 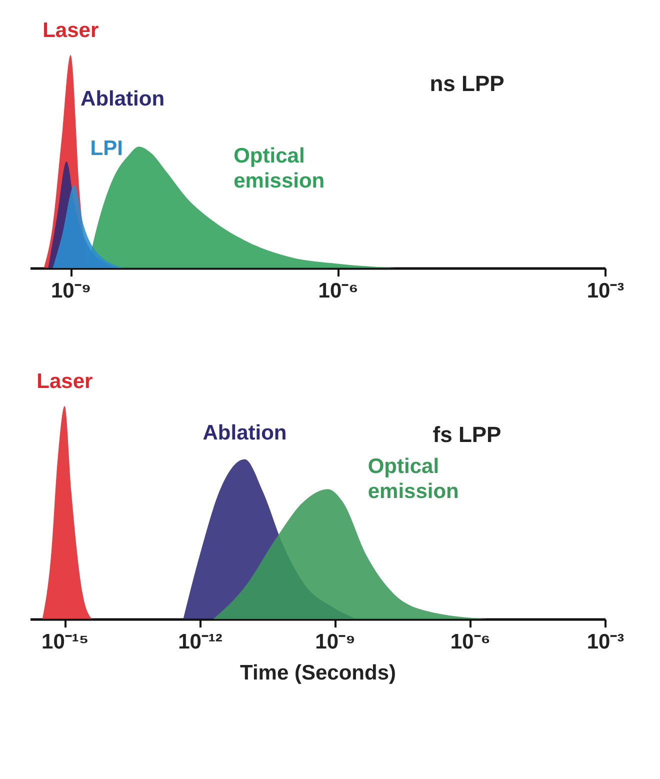 What do you see at coordinates (467, 434) in the screenshot?
I see `text: fs LPP` at bounding box center [467, 434].